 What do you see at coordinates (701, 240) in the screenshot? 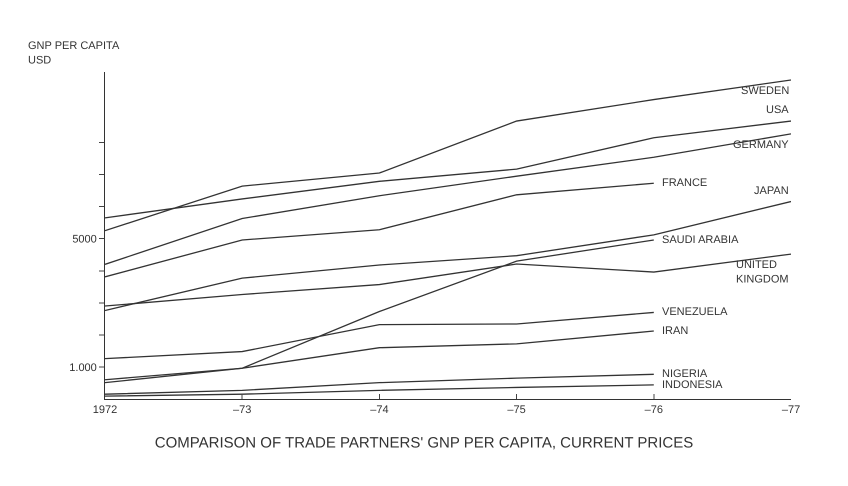
I see `series-label: SAUDI ARABIA` at bounding box center [701, 240].